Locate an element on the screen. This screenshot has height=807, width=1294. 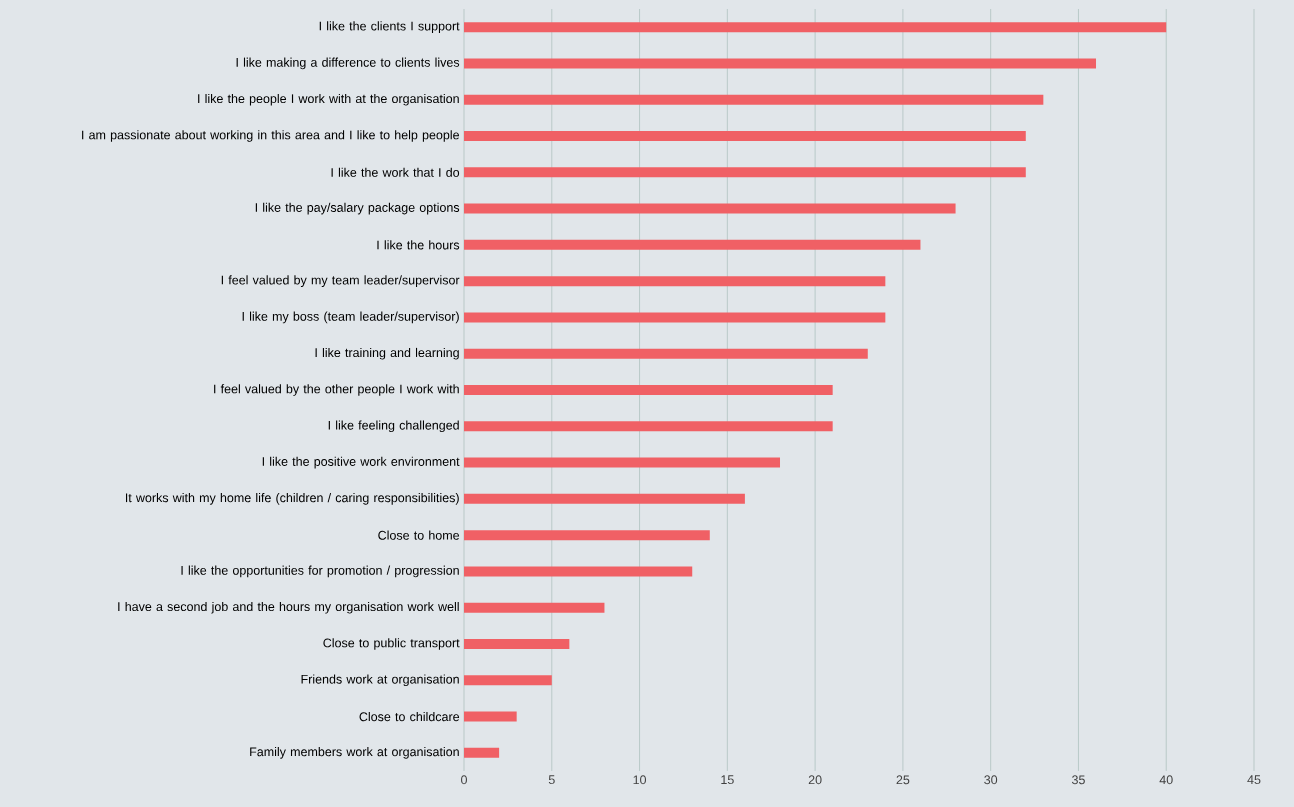
x-tick-label: 5 is located at coordinates (551, 780).